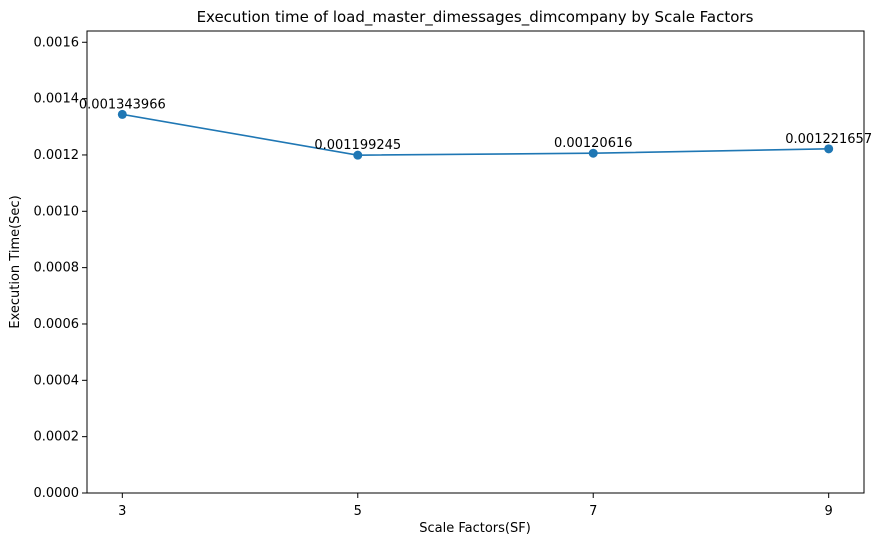 The width and height of the screenshot is (896, 545). I want to click on series-line, so click(475, 134).